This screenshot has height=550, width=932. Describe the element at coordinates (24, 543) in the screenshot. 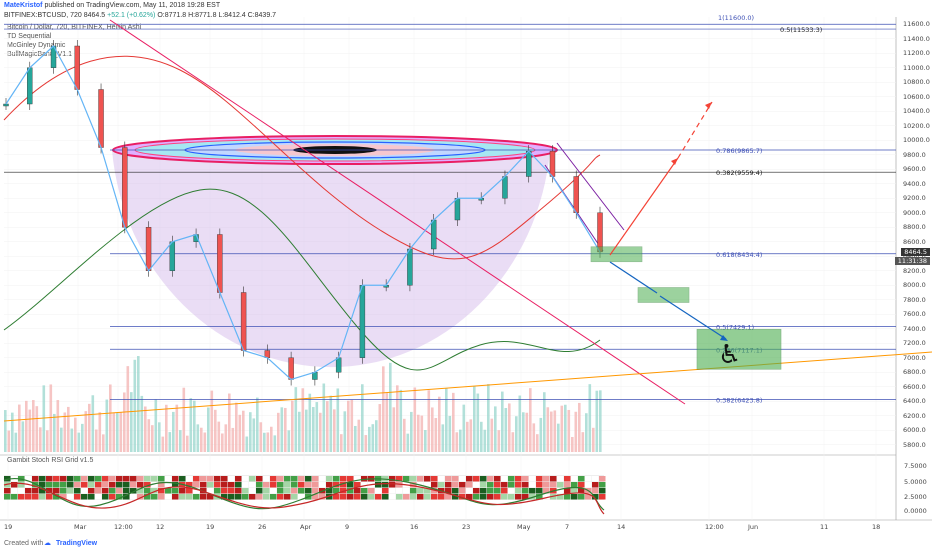

I see `footer-created: Created with` at that location.